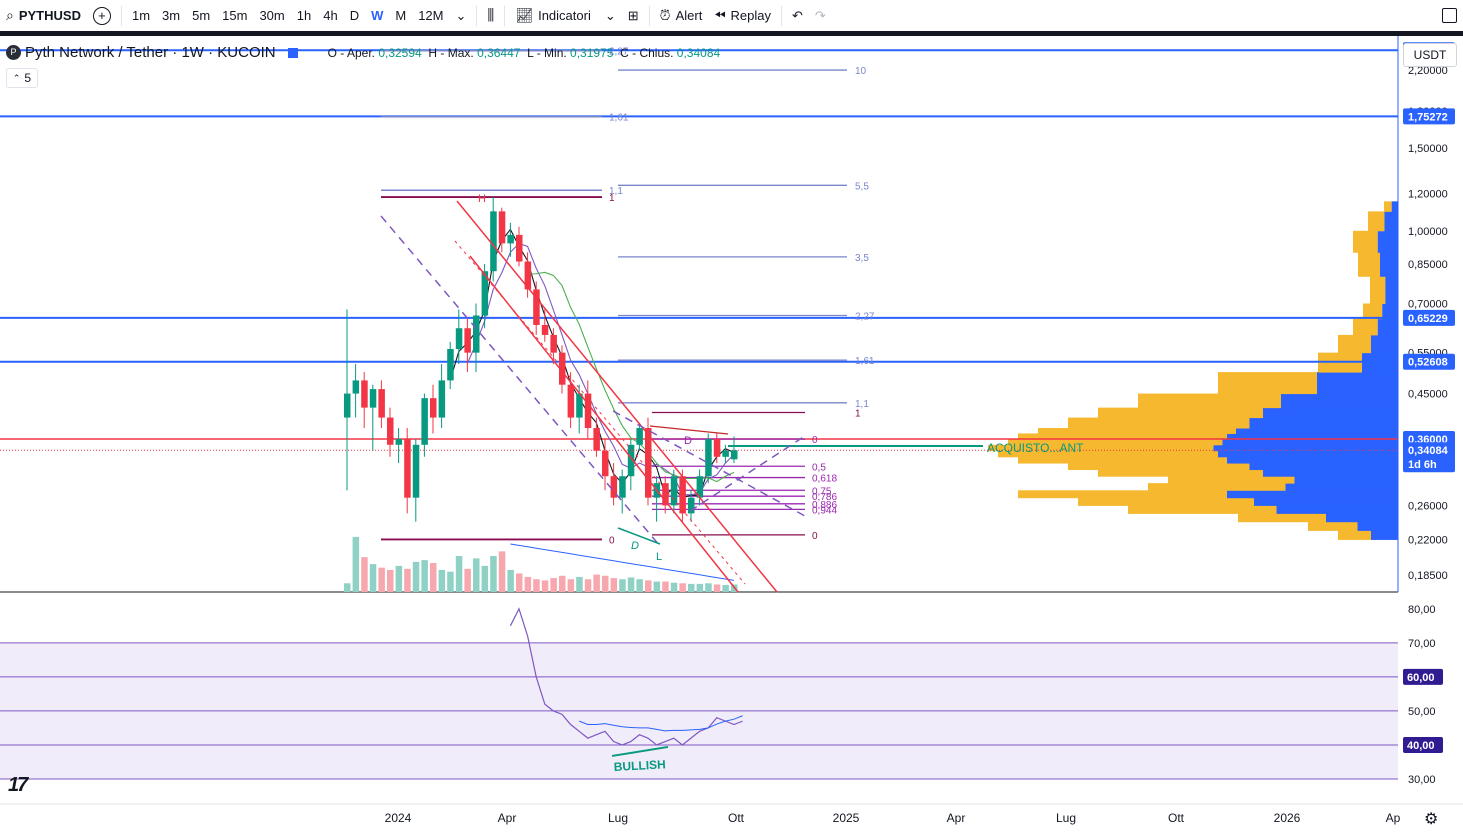  Describe the element at coordinates (171, 15) in the screenshot. I see `timeframe-3m: 3m` at that location.